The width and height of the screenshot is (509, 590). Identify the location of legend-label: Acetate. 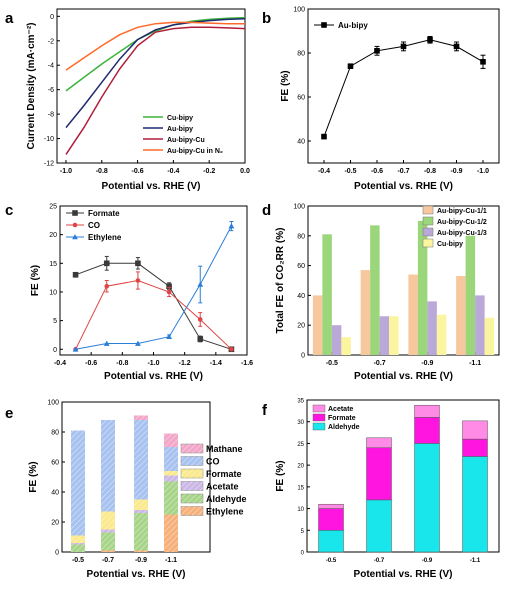
(222, 487).